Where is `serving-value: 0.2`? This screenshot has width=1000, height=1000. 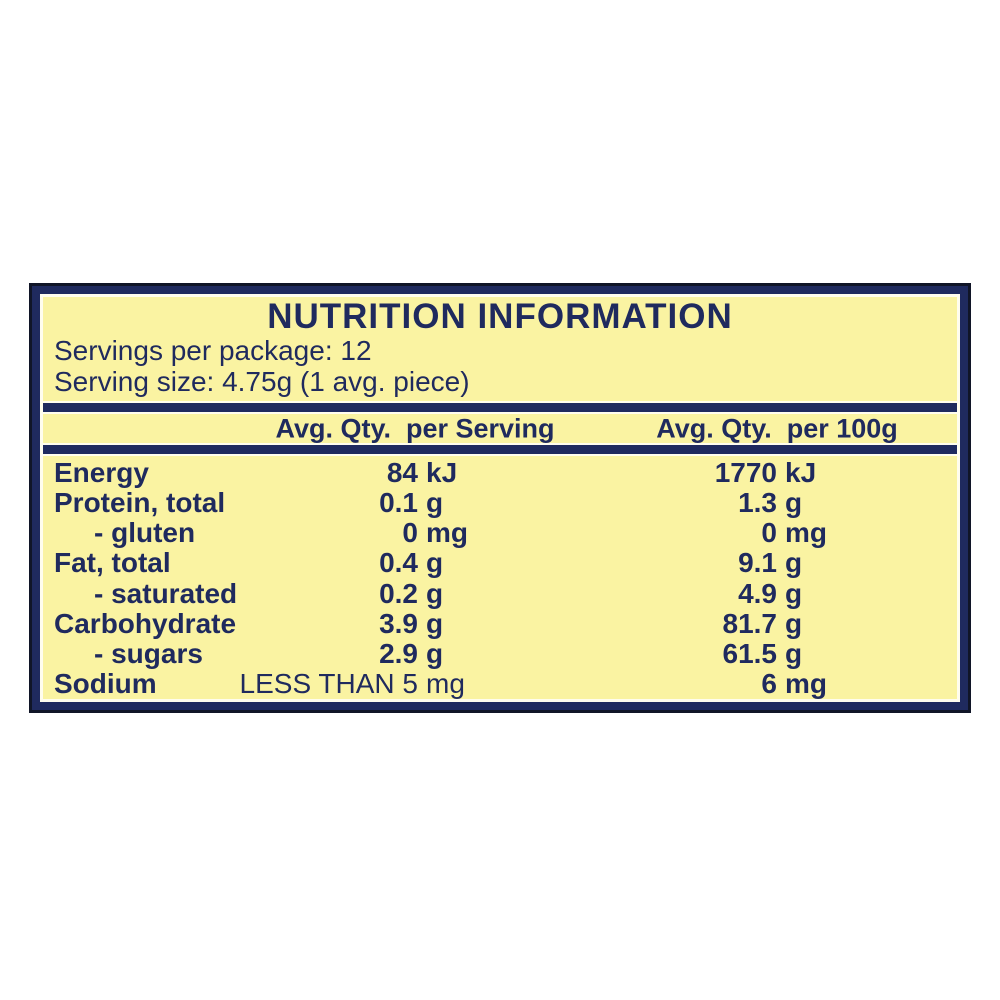
serving-value: 0.2 is located at coordinates (398, 593).